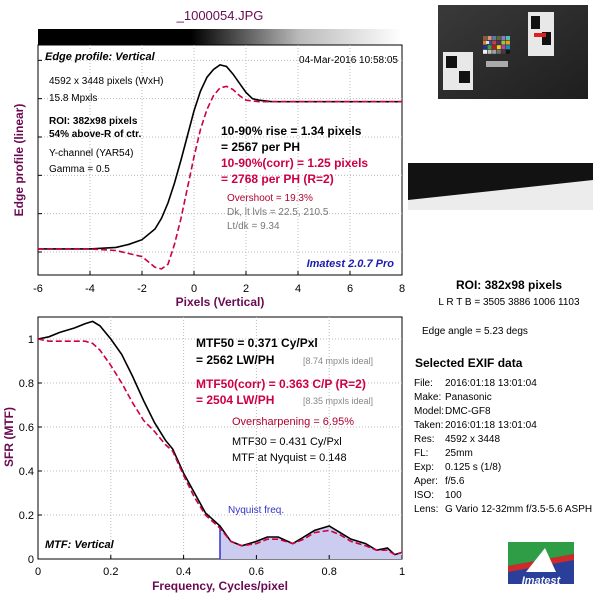 This screenshot has width=600, height=600. What do you see at coordinates (475, 331) in the screenshot?
I see `edge-angle: Edge angle = 5.23 degs` at bounding box center [475, 331].